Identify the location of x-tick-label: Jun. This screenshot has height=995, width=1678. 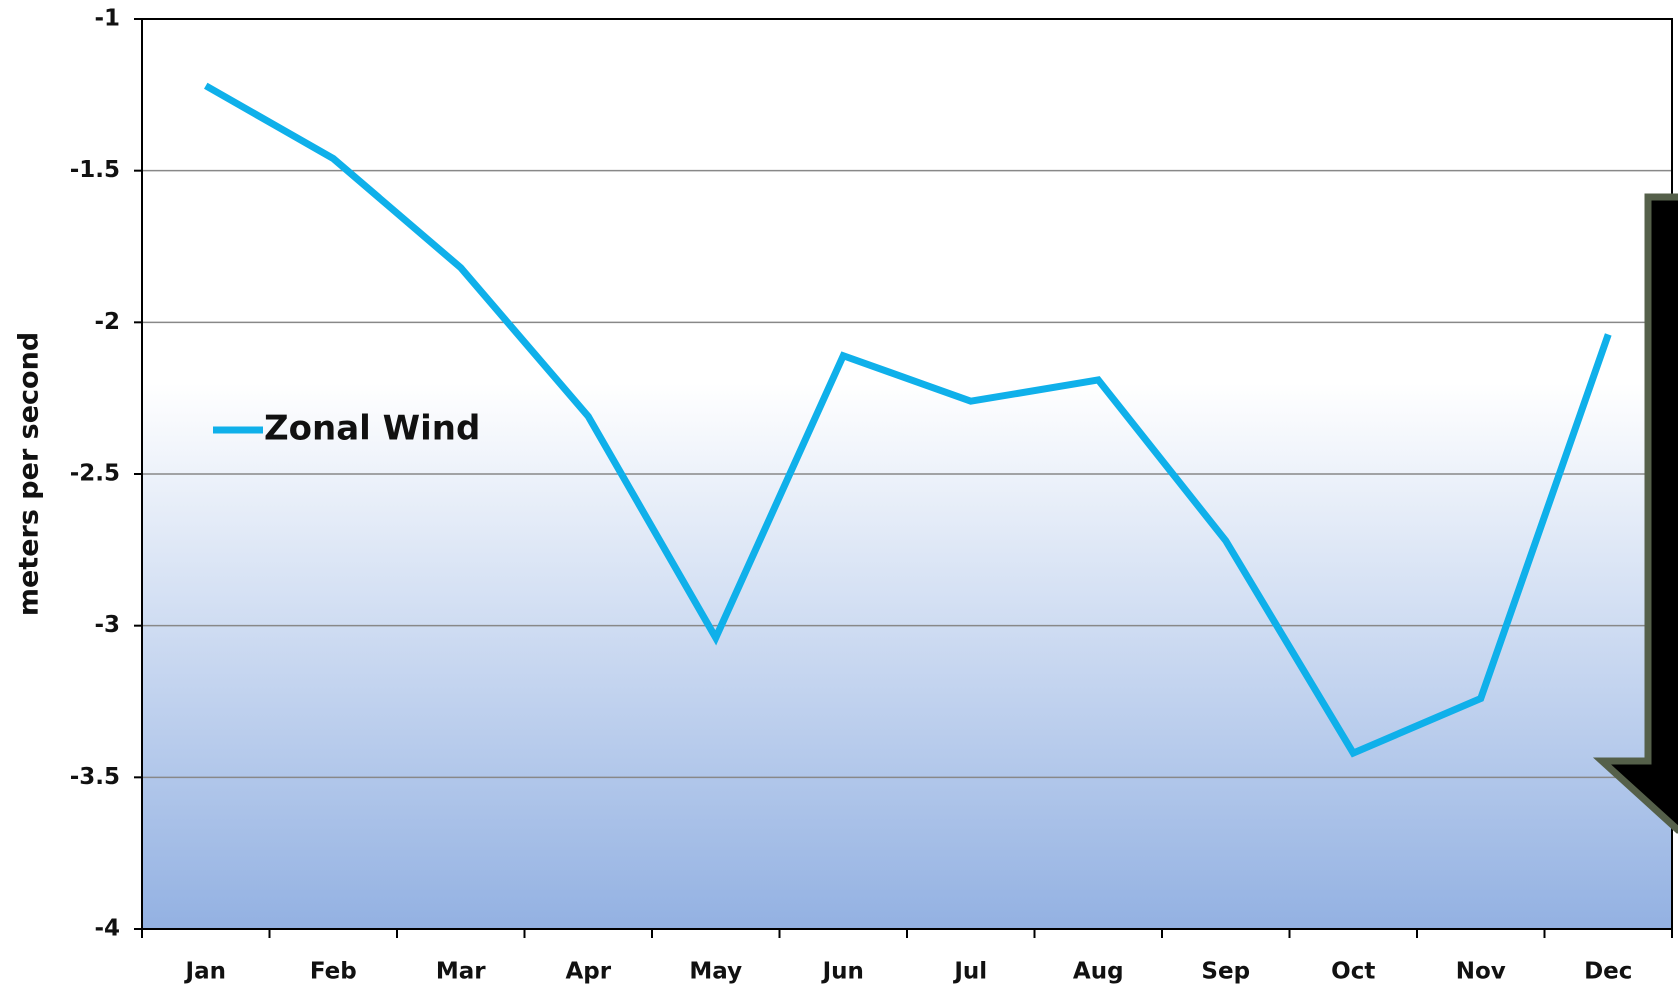
(842, 972).